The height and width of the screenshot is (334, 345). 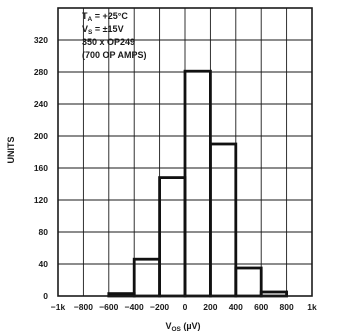 I want to click on x-tick-label: 200, so click(x=210, y=307).